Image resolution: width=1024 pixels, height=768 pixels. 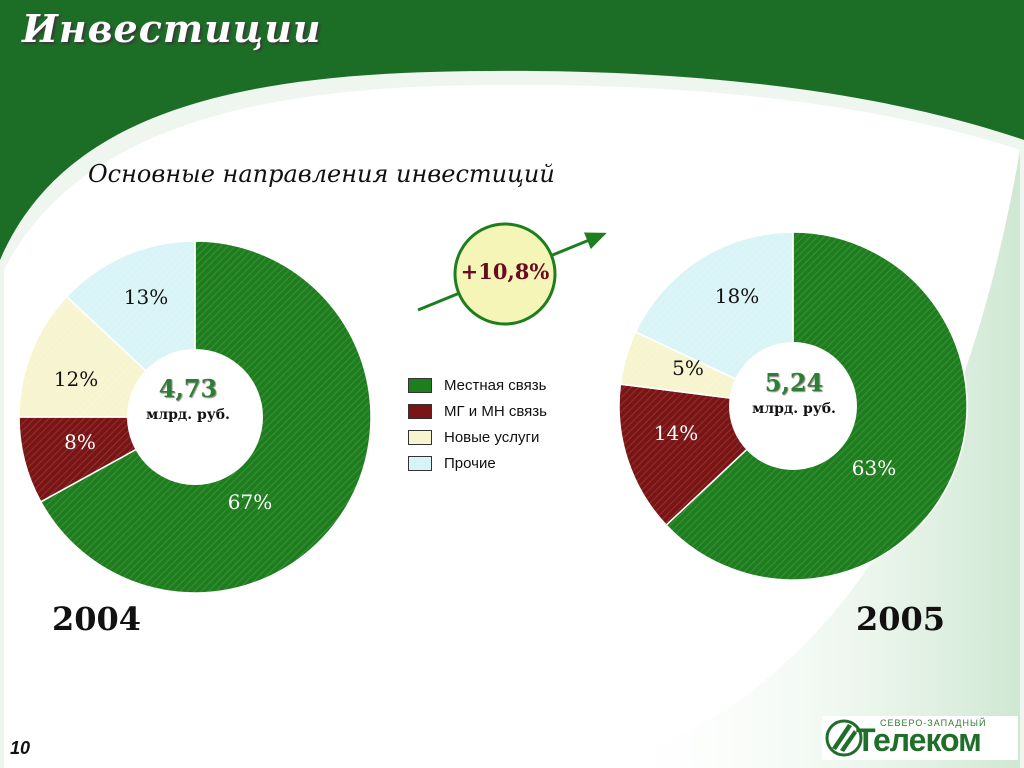 I want to click on company-logo, so click(x=920, y=738).